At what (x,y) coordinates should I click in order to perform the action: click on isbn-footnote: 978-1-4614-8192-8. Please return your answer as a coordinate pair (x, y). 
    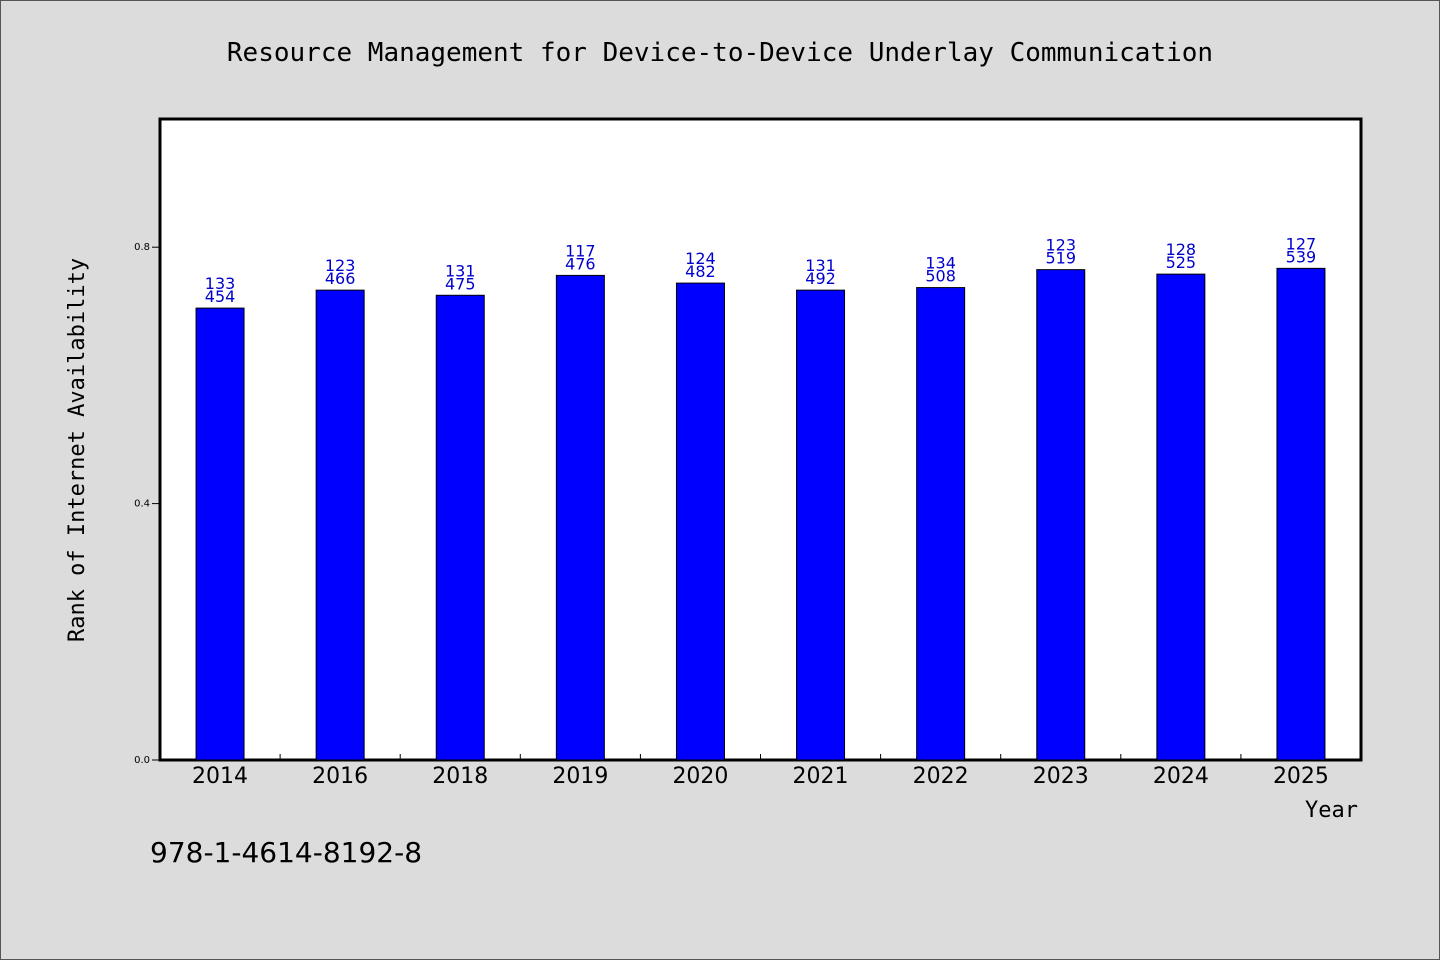
    Looking at the image, I should click on (286, 852).